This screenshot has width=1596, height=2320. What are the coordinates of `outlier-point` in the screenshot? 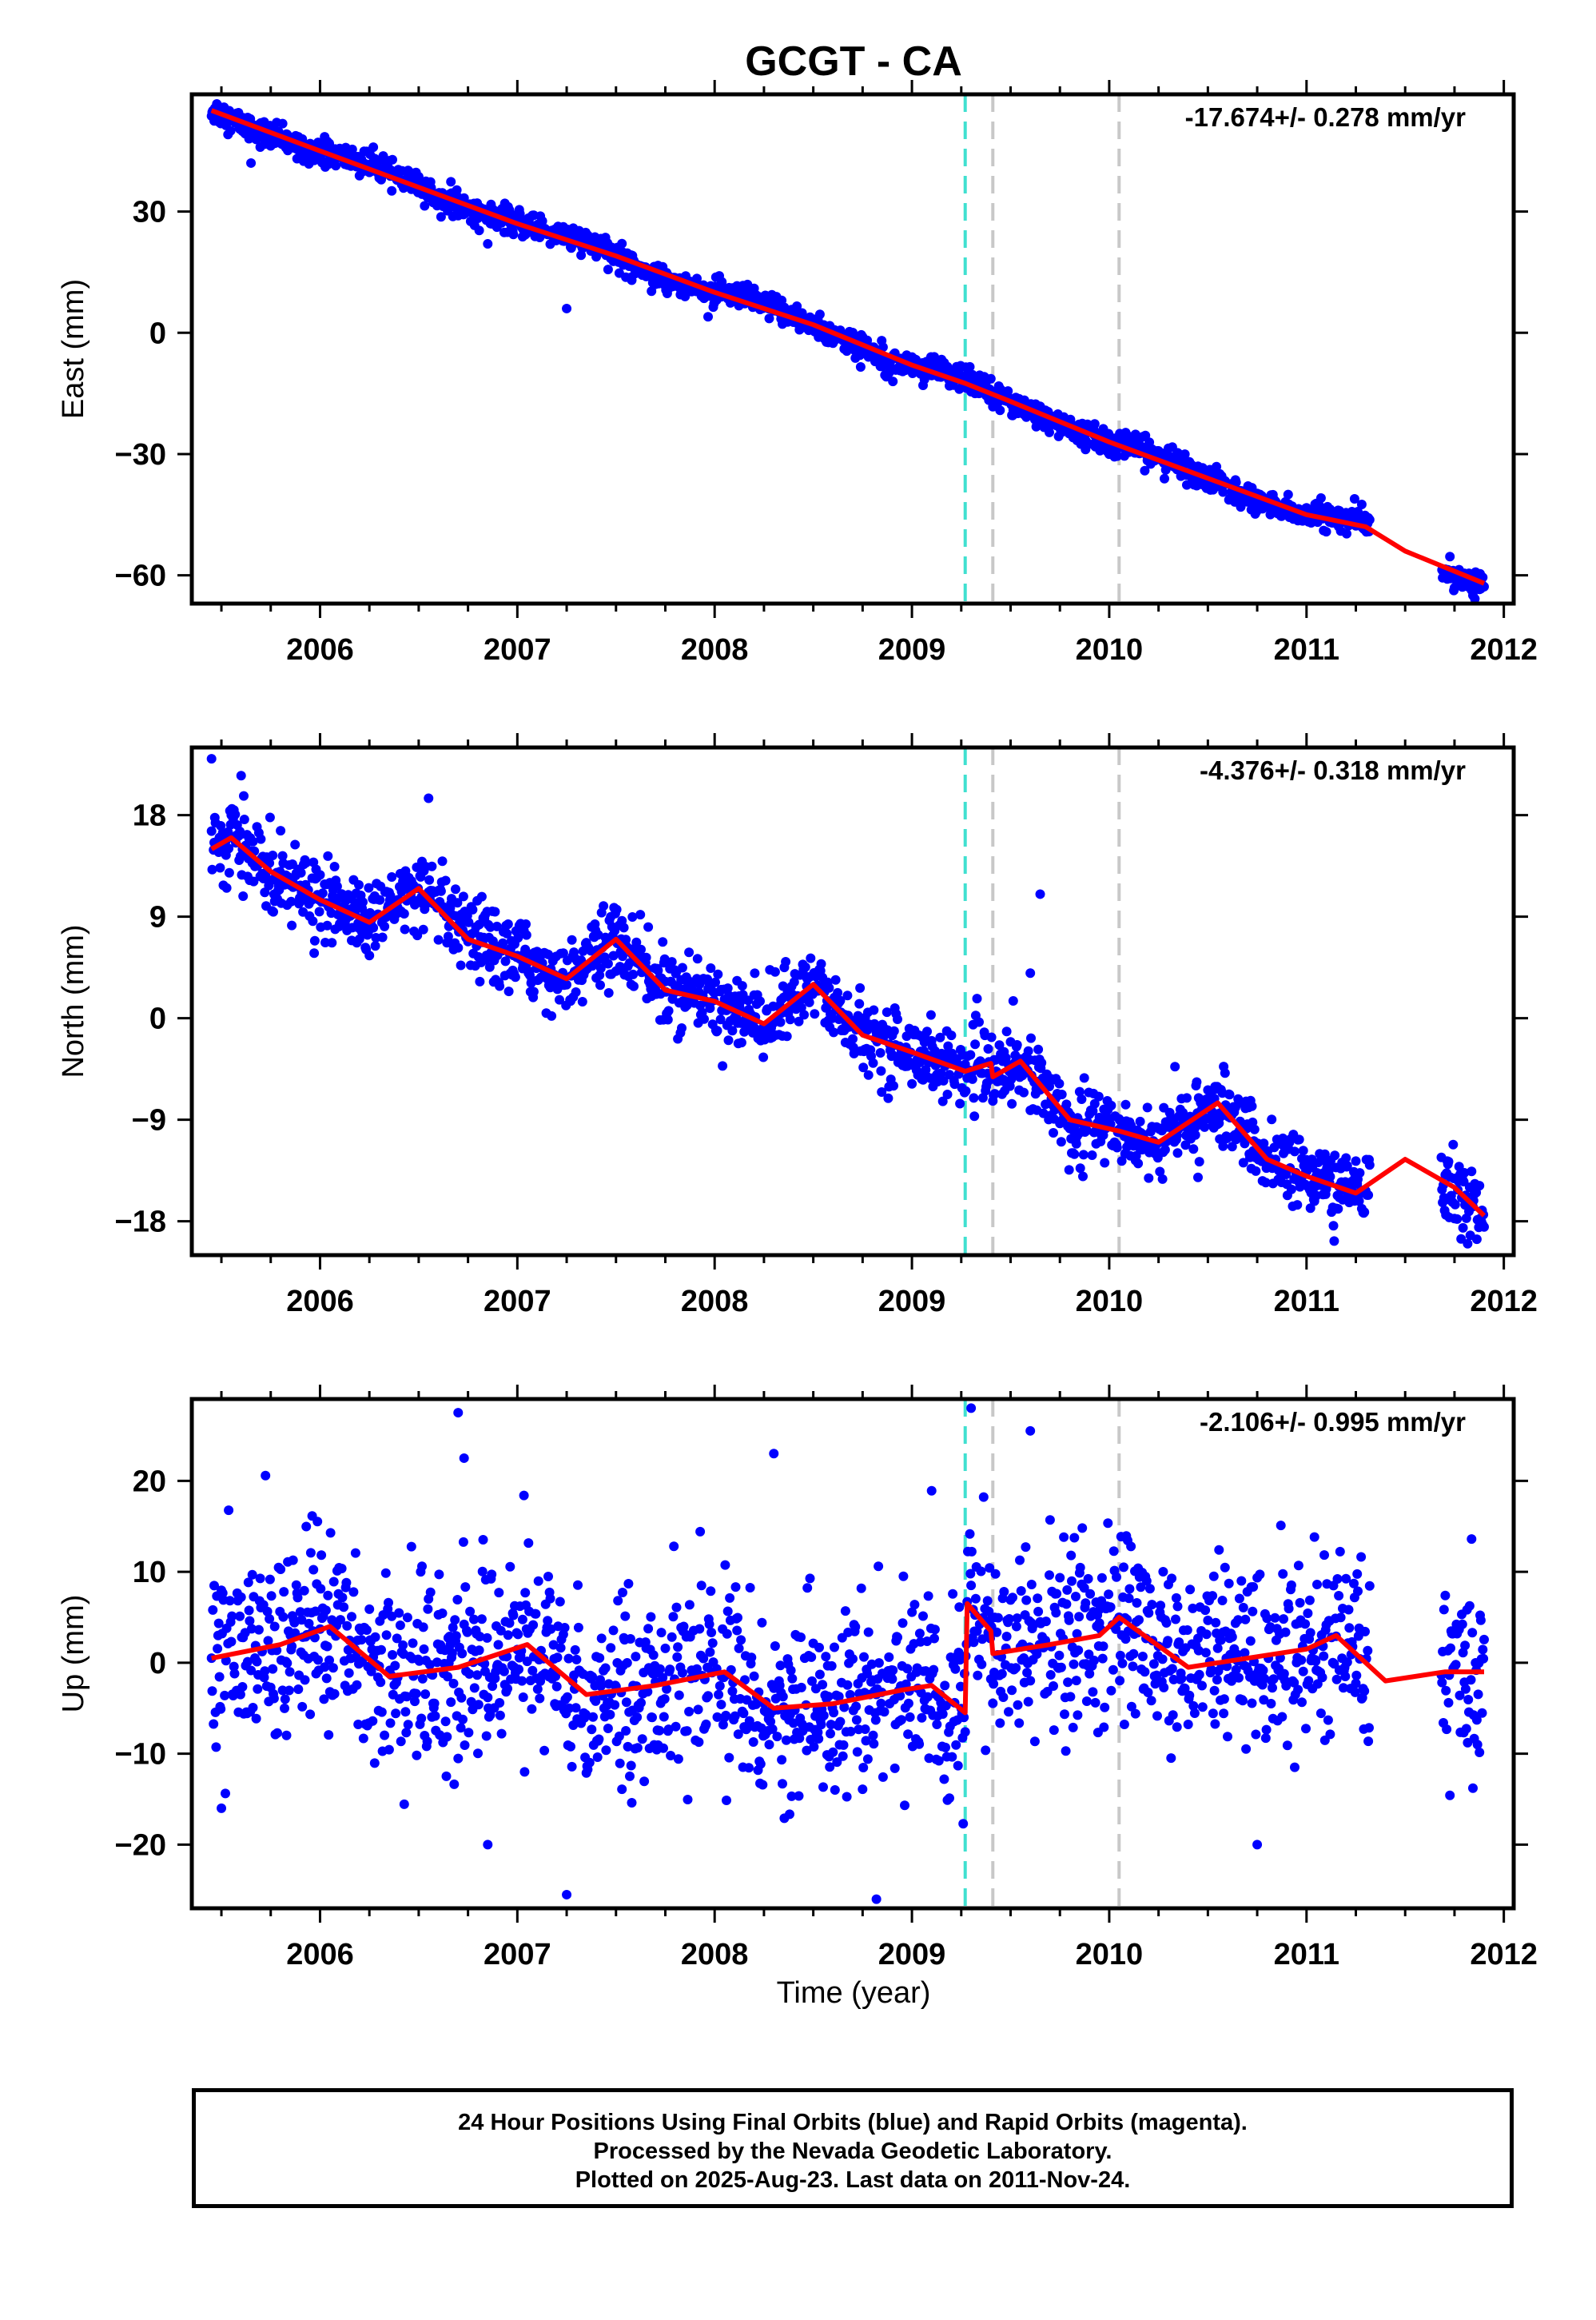 It's located at (567, 308).